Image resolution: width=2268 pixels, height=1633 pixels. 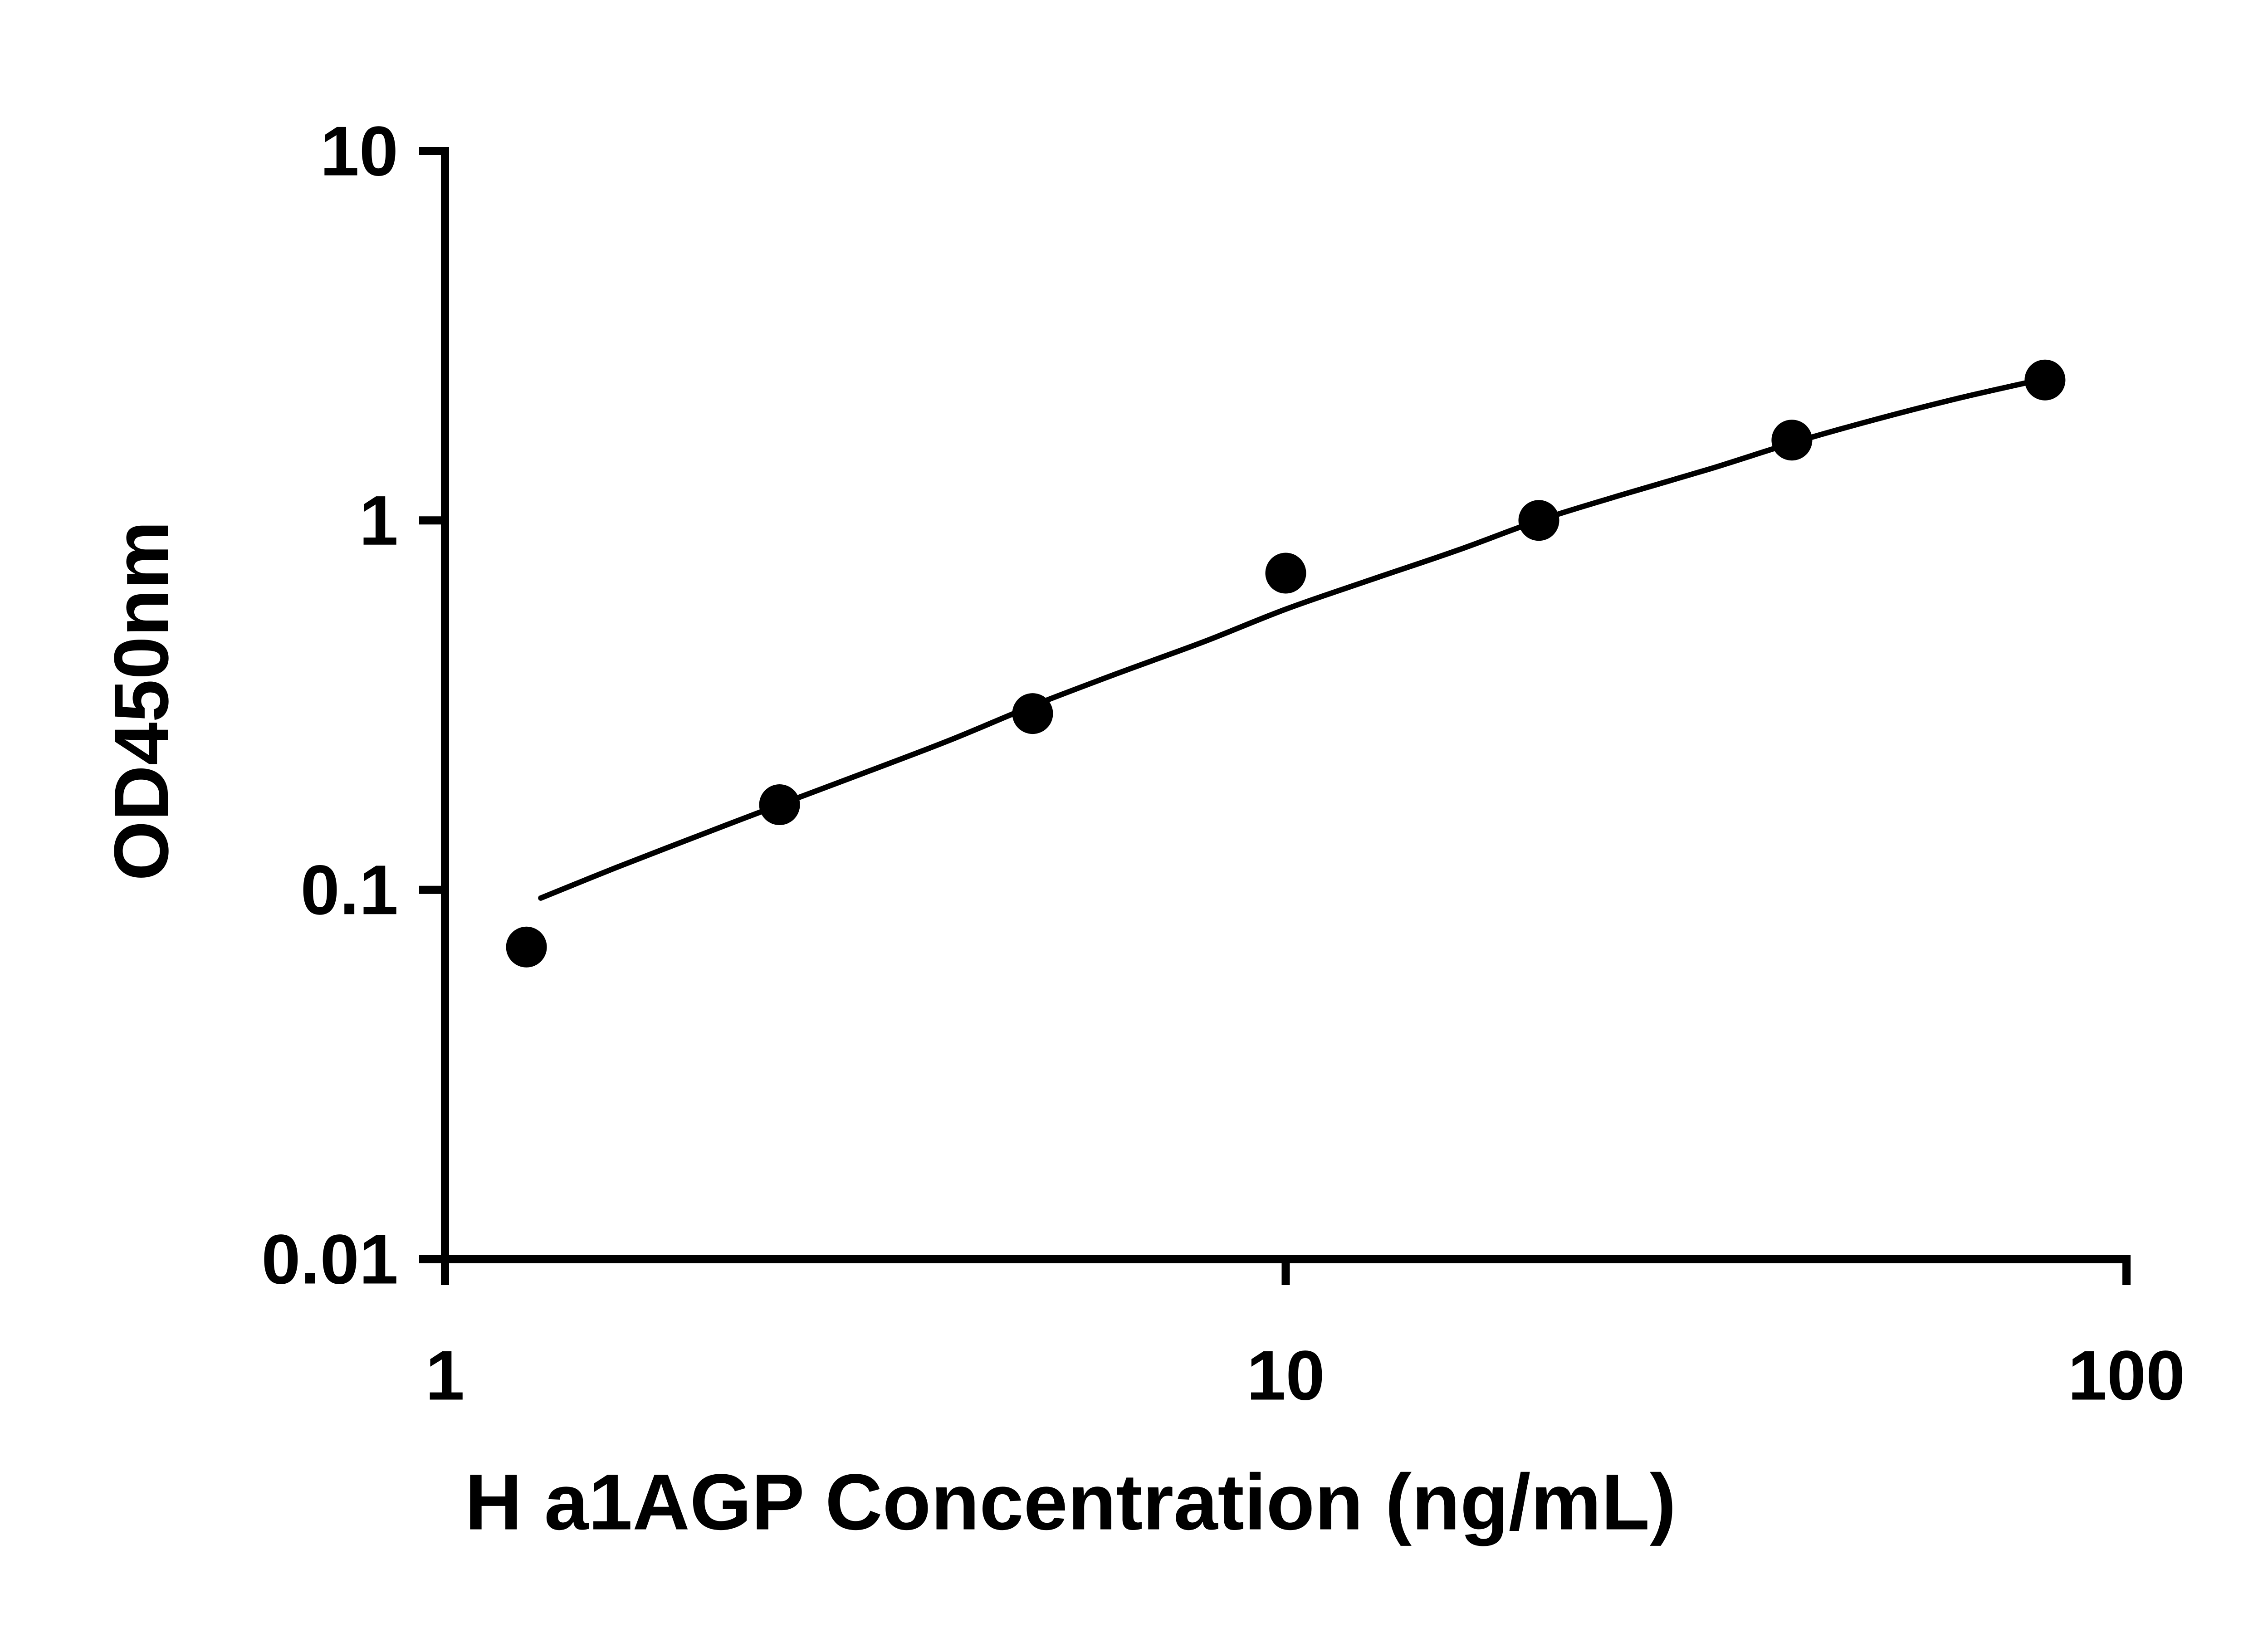 What do you see at coordinates (359, 151) in the screenshot?
I see `y-tick-label: 10` at bounding box center [359, 151].